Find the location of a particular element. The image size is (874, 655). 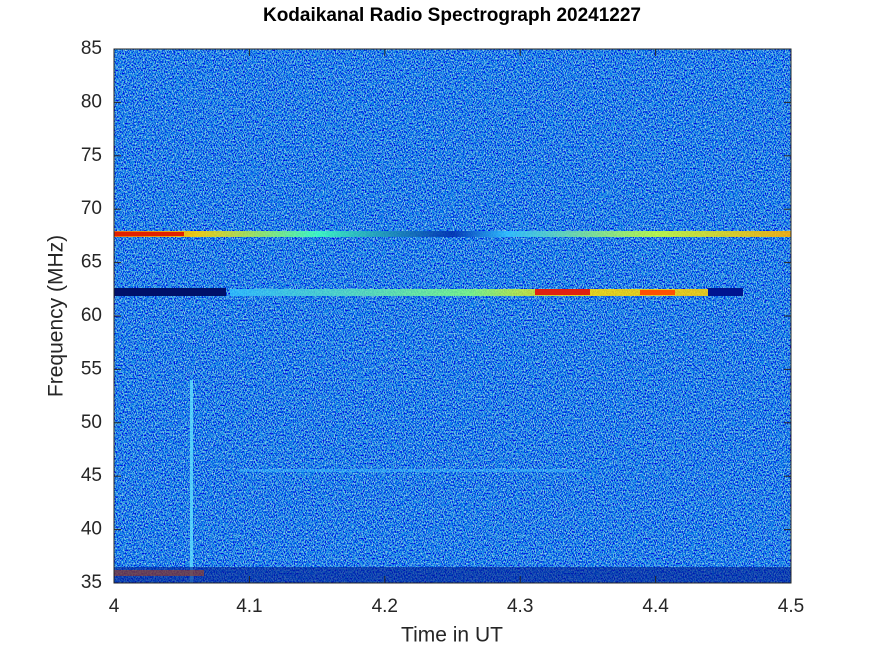

x-tick-label: 4.3 is located at coordinates (520, 606).